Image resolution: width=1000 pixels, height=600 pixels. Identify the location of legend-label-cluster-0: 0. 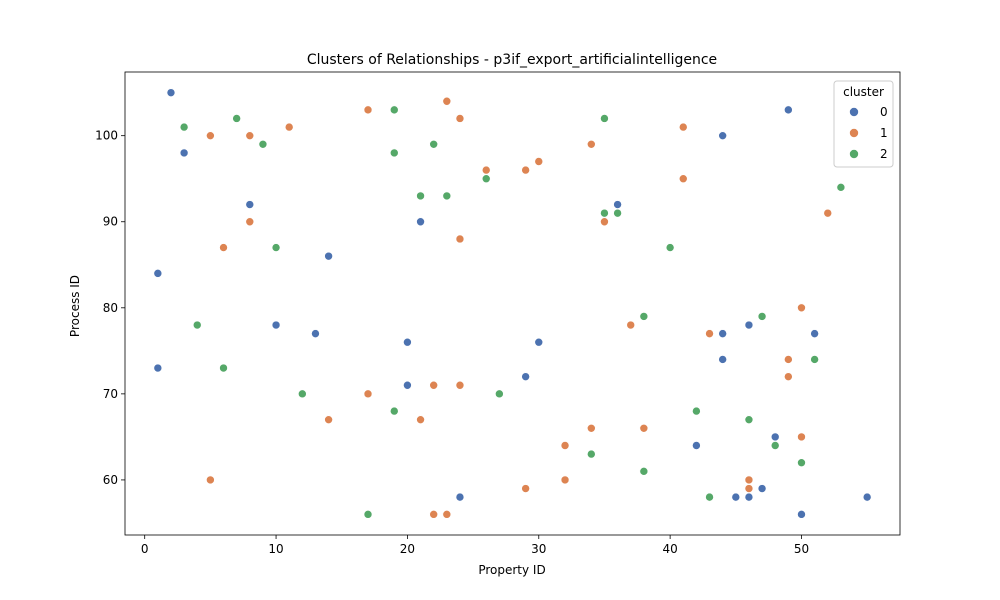
(884, 112).